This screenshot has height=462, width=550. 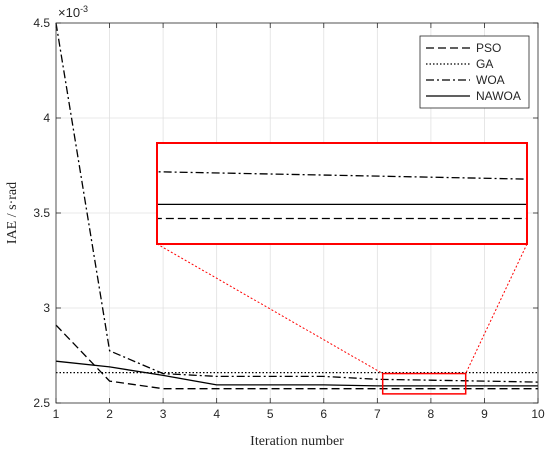 What do you see at coordinates (431, 414) in the screenshot?
I see `x-tick-label: 8` at bounding box center [431, 414].